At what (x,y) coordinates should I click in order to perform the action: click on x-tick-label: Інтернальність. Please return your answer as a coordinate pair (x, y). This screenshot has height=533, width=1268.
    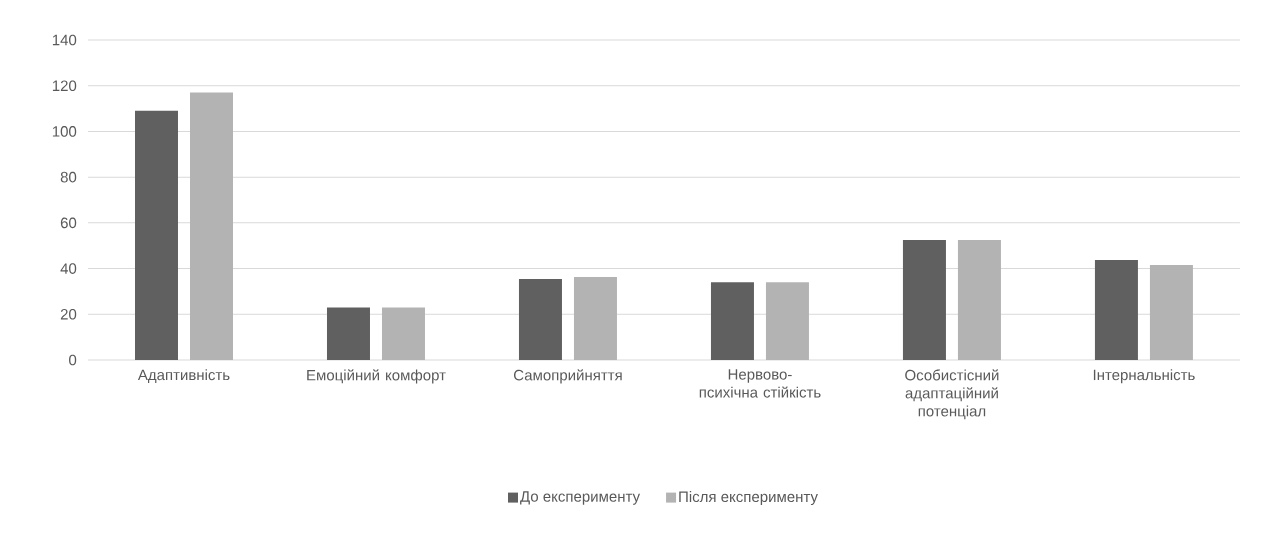
    Looking at the image, I should click on (1144, 376).